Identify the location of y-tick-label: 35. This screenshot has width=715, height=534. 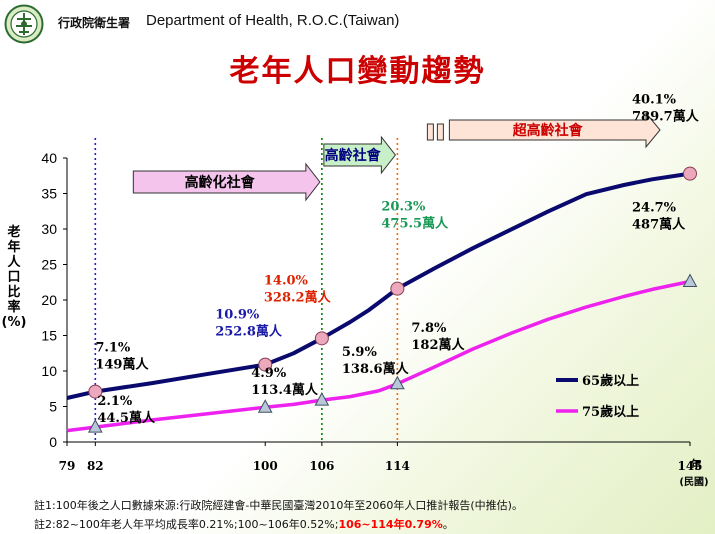
(49, 194).